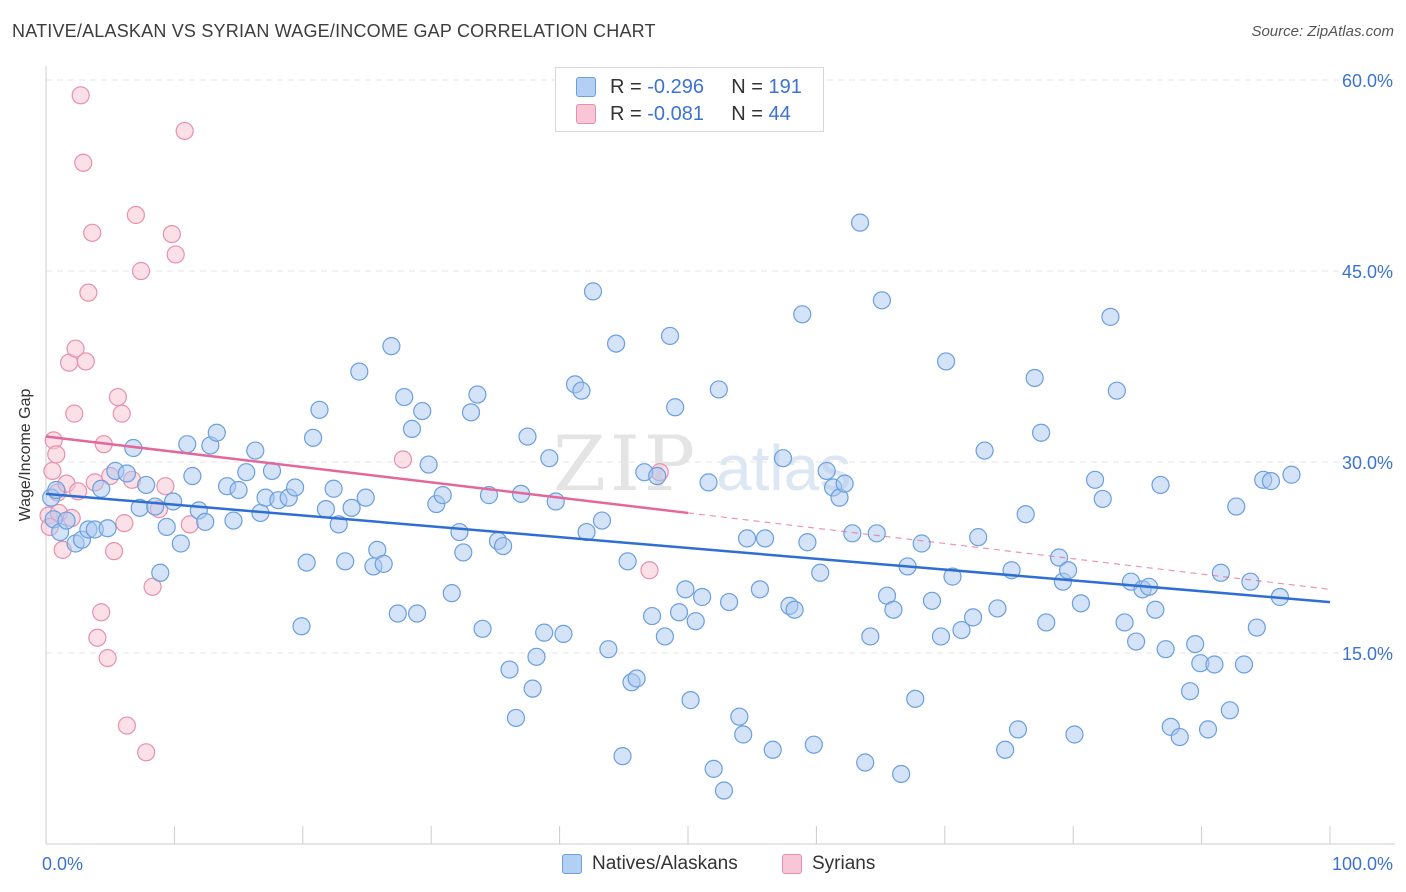 This screenshot has width=1406, height=892. I want to click on legend-row-natives: R = -0.296 N = 191, so click(689, 87).